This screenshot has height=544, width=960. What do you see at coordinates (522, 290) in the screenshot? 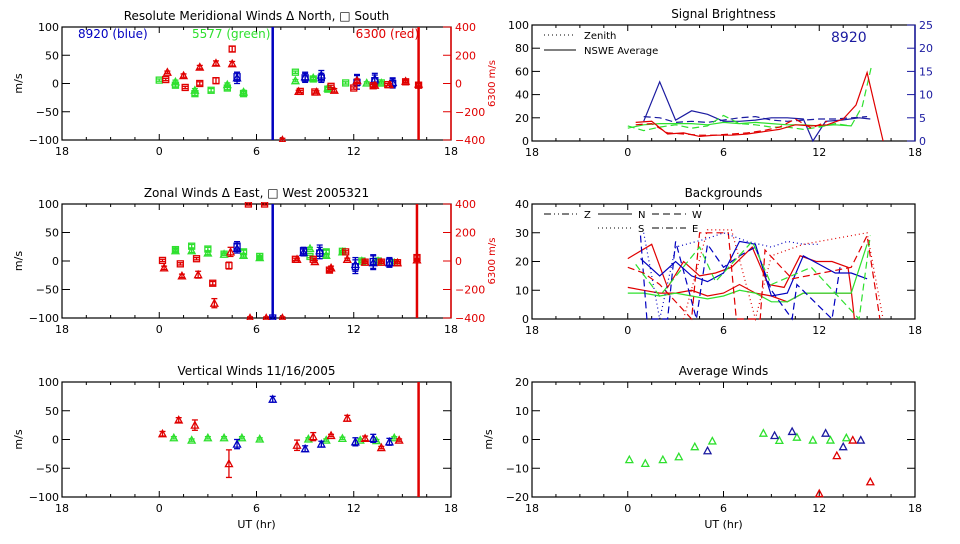
I see `y-tick-label: 10` at bounding box center [522, 290].